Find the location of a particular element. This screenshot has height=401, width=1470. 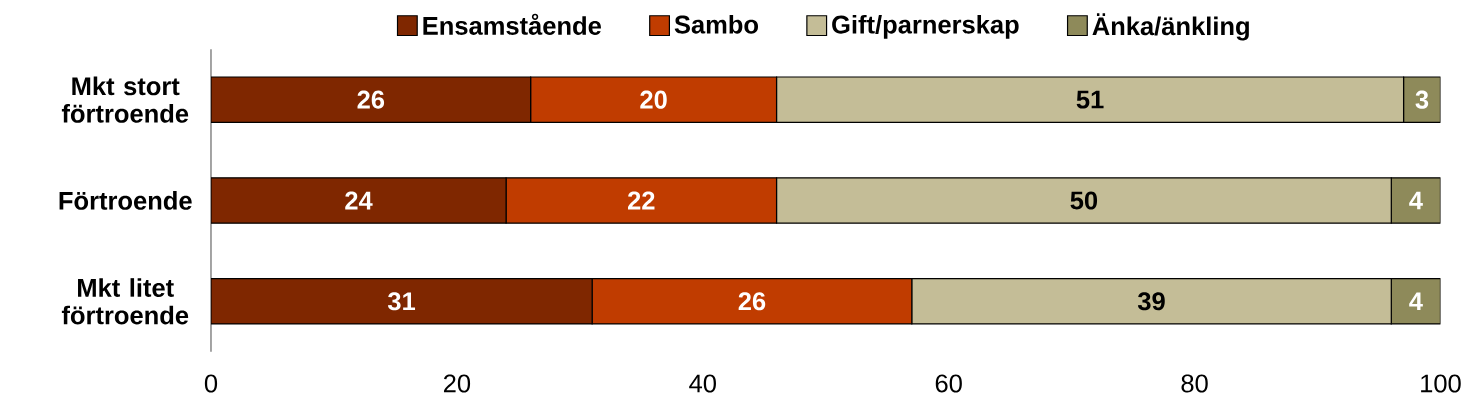

x-tick-label: 80 is located at coordinates (1194, 383).